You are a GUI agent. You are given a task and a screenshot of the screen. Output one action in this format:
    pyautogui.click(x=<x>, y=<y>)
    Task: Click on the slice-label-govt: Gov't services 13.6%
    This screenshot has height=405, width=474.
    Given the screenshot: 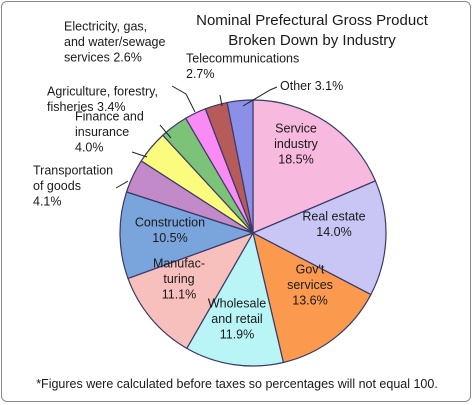 What is the action you would take?
    pyautogui.click(x=310, y=285)
    